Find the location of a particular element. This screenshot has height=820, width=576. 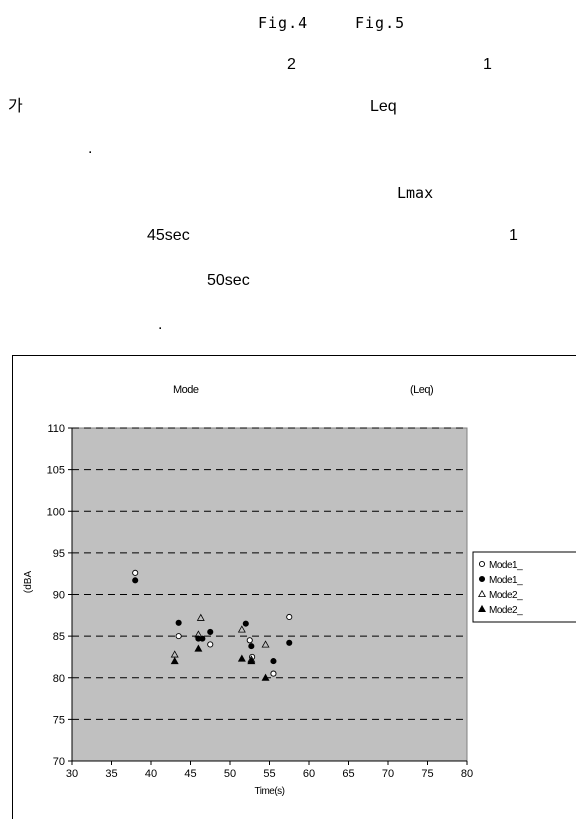

text-45sec: 45sec is located at coordinates (168, 235).